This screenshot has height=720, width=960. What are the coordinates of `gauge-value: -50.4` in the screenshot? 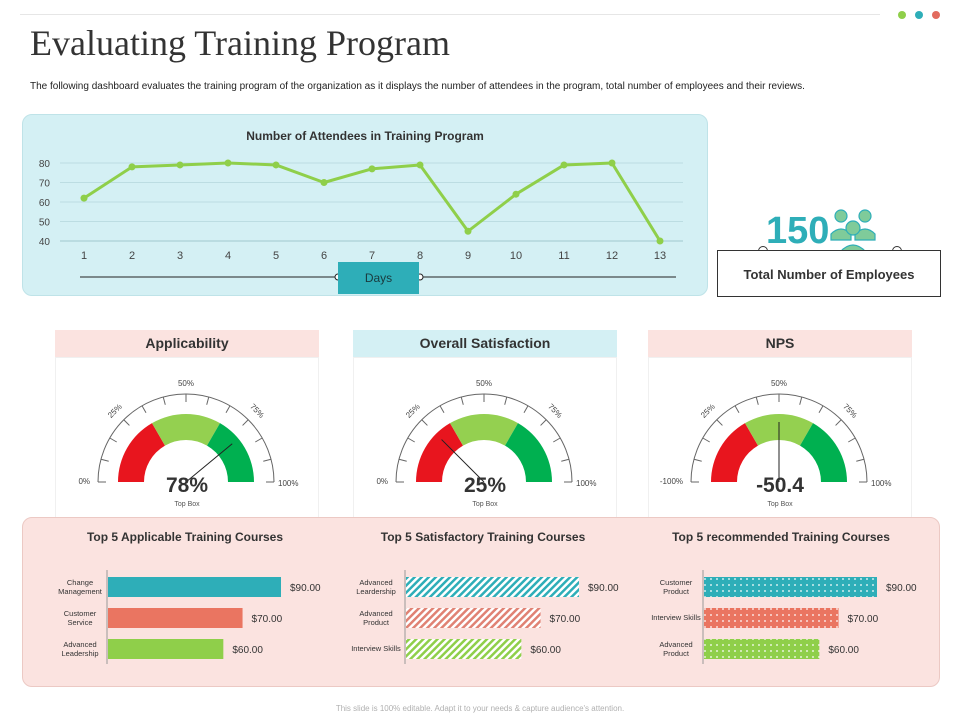 It's located at (780, 485).